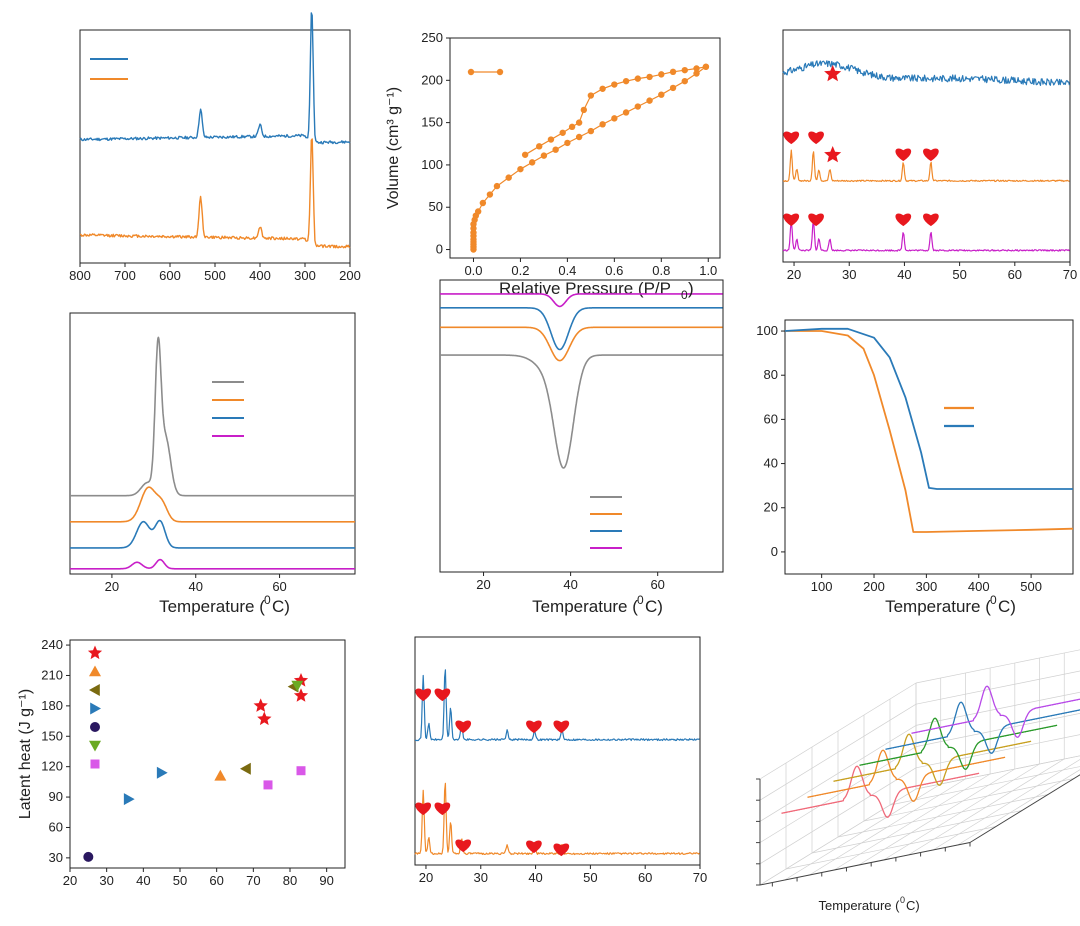 The width and height of the screenshot is (1080, 926). Describe the element at coordinates (170, 275) in the screenshot. I see `a-x-tick-label: 600` at that location.